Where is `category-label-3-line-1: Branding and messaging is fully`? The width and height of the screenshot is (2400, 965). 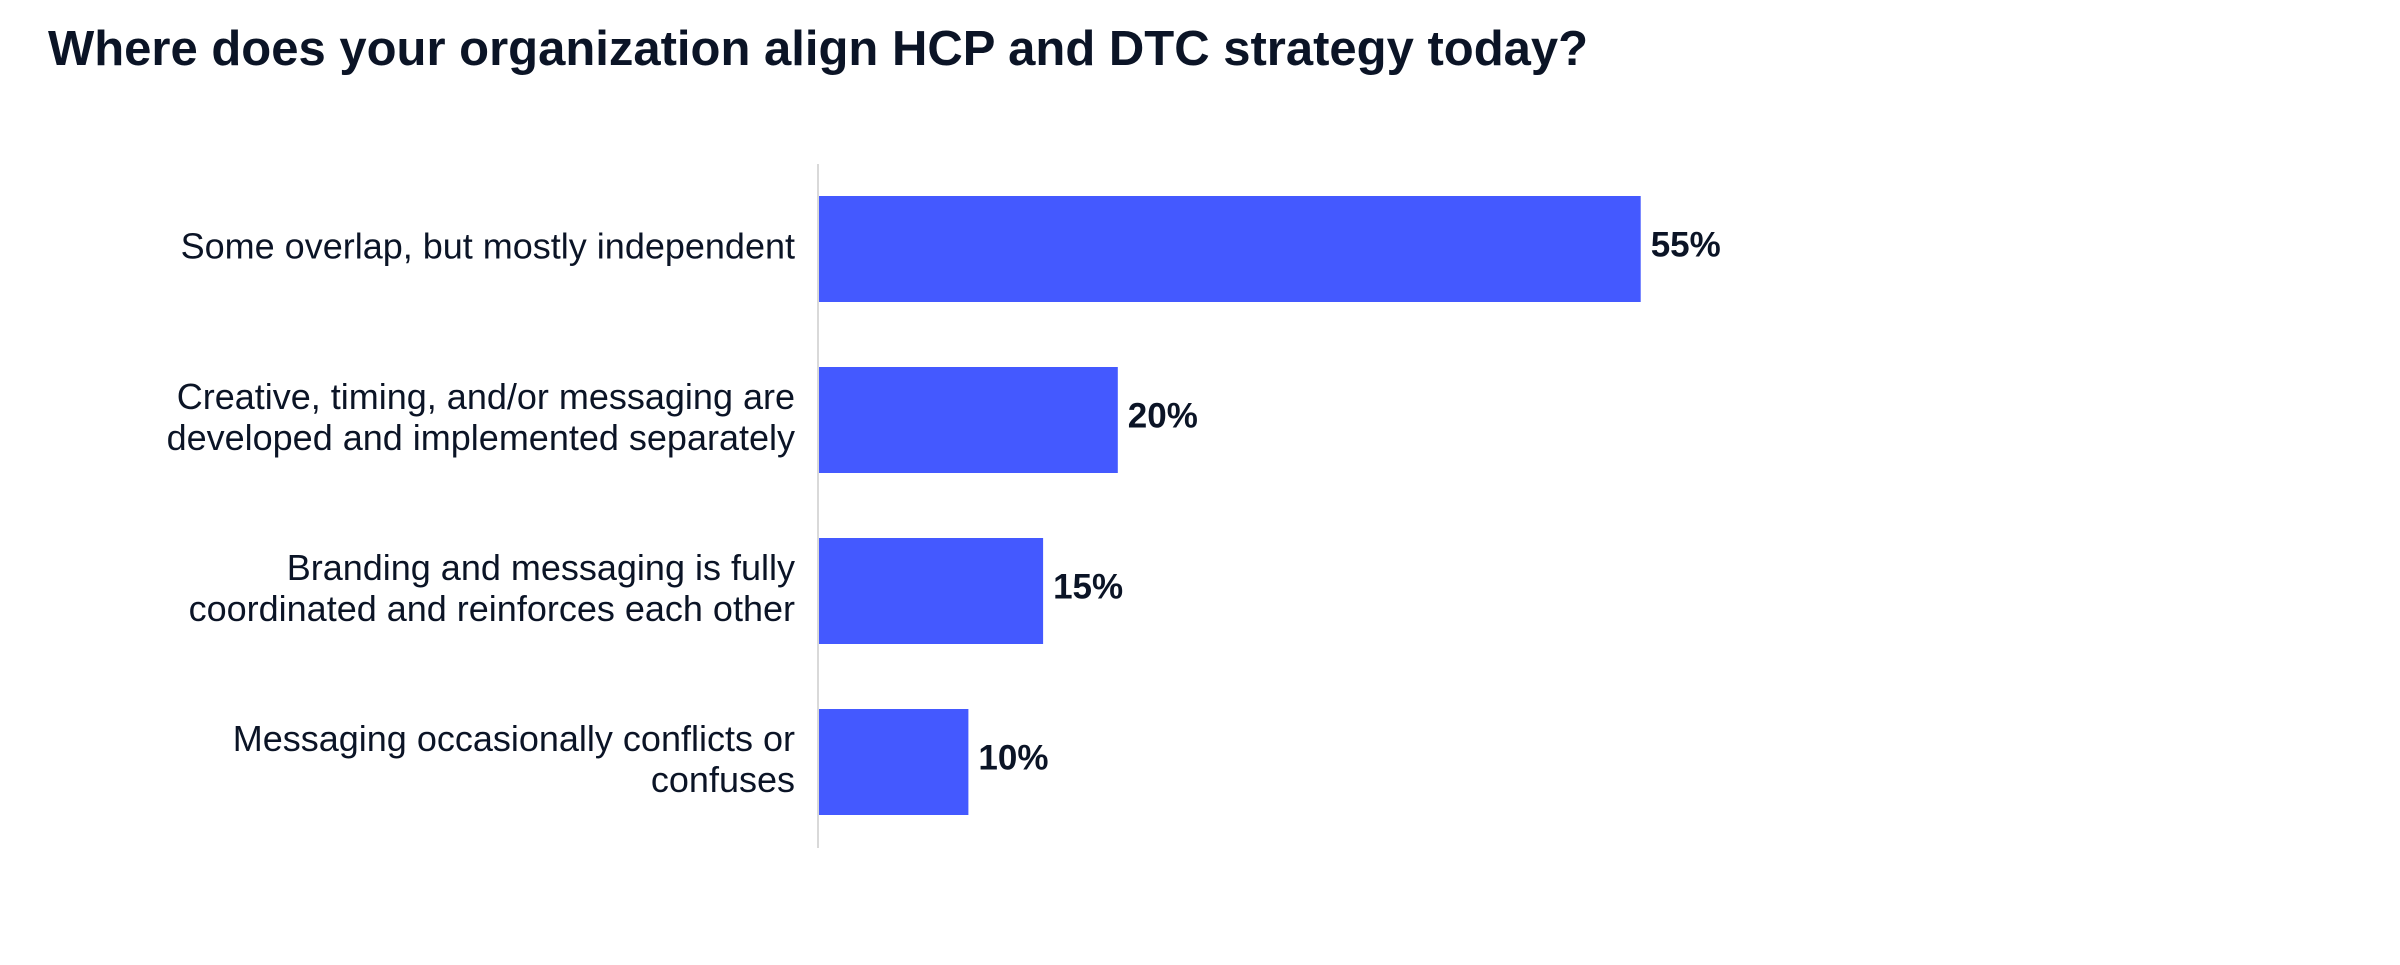 category-label-3-line-1: Branding and messaging is fully is located at coordinates (541, 567).